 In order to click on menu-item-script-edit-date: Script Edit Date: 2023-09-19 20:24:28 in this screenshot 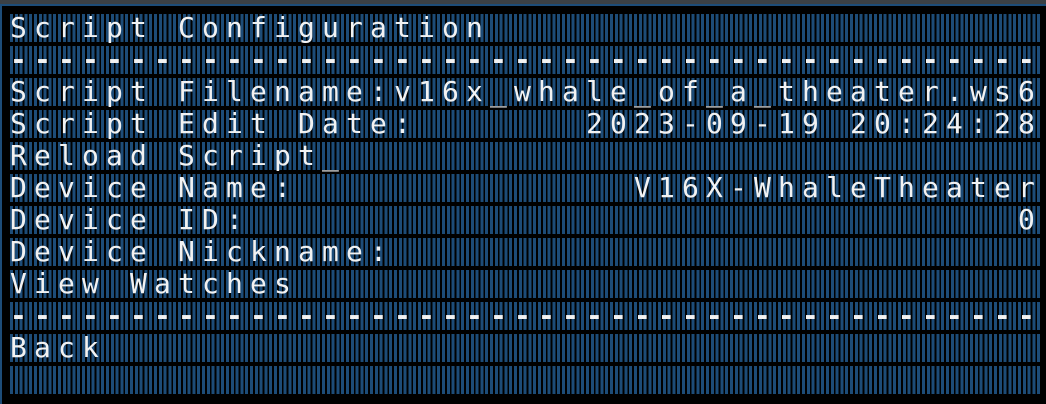, I will do `click(526, 124)`.